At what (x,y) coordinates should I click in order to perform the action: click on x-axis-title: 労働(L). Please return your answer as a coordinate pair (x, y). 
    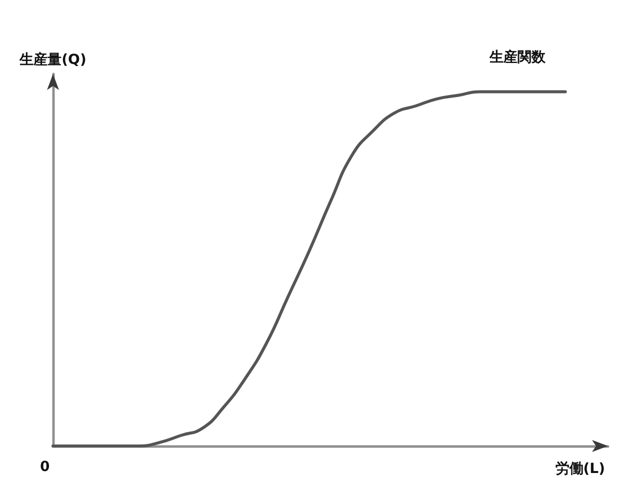
    Looking at the image, I should click on (580, 469).